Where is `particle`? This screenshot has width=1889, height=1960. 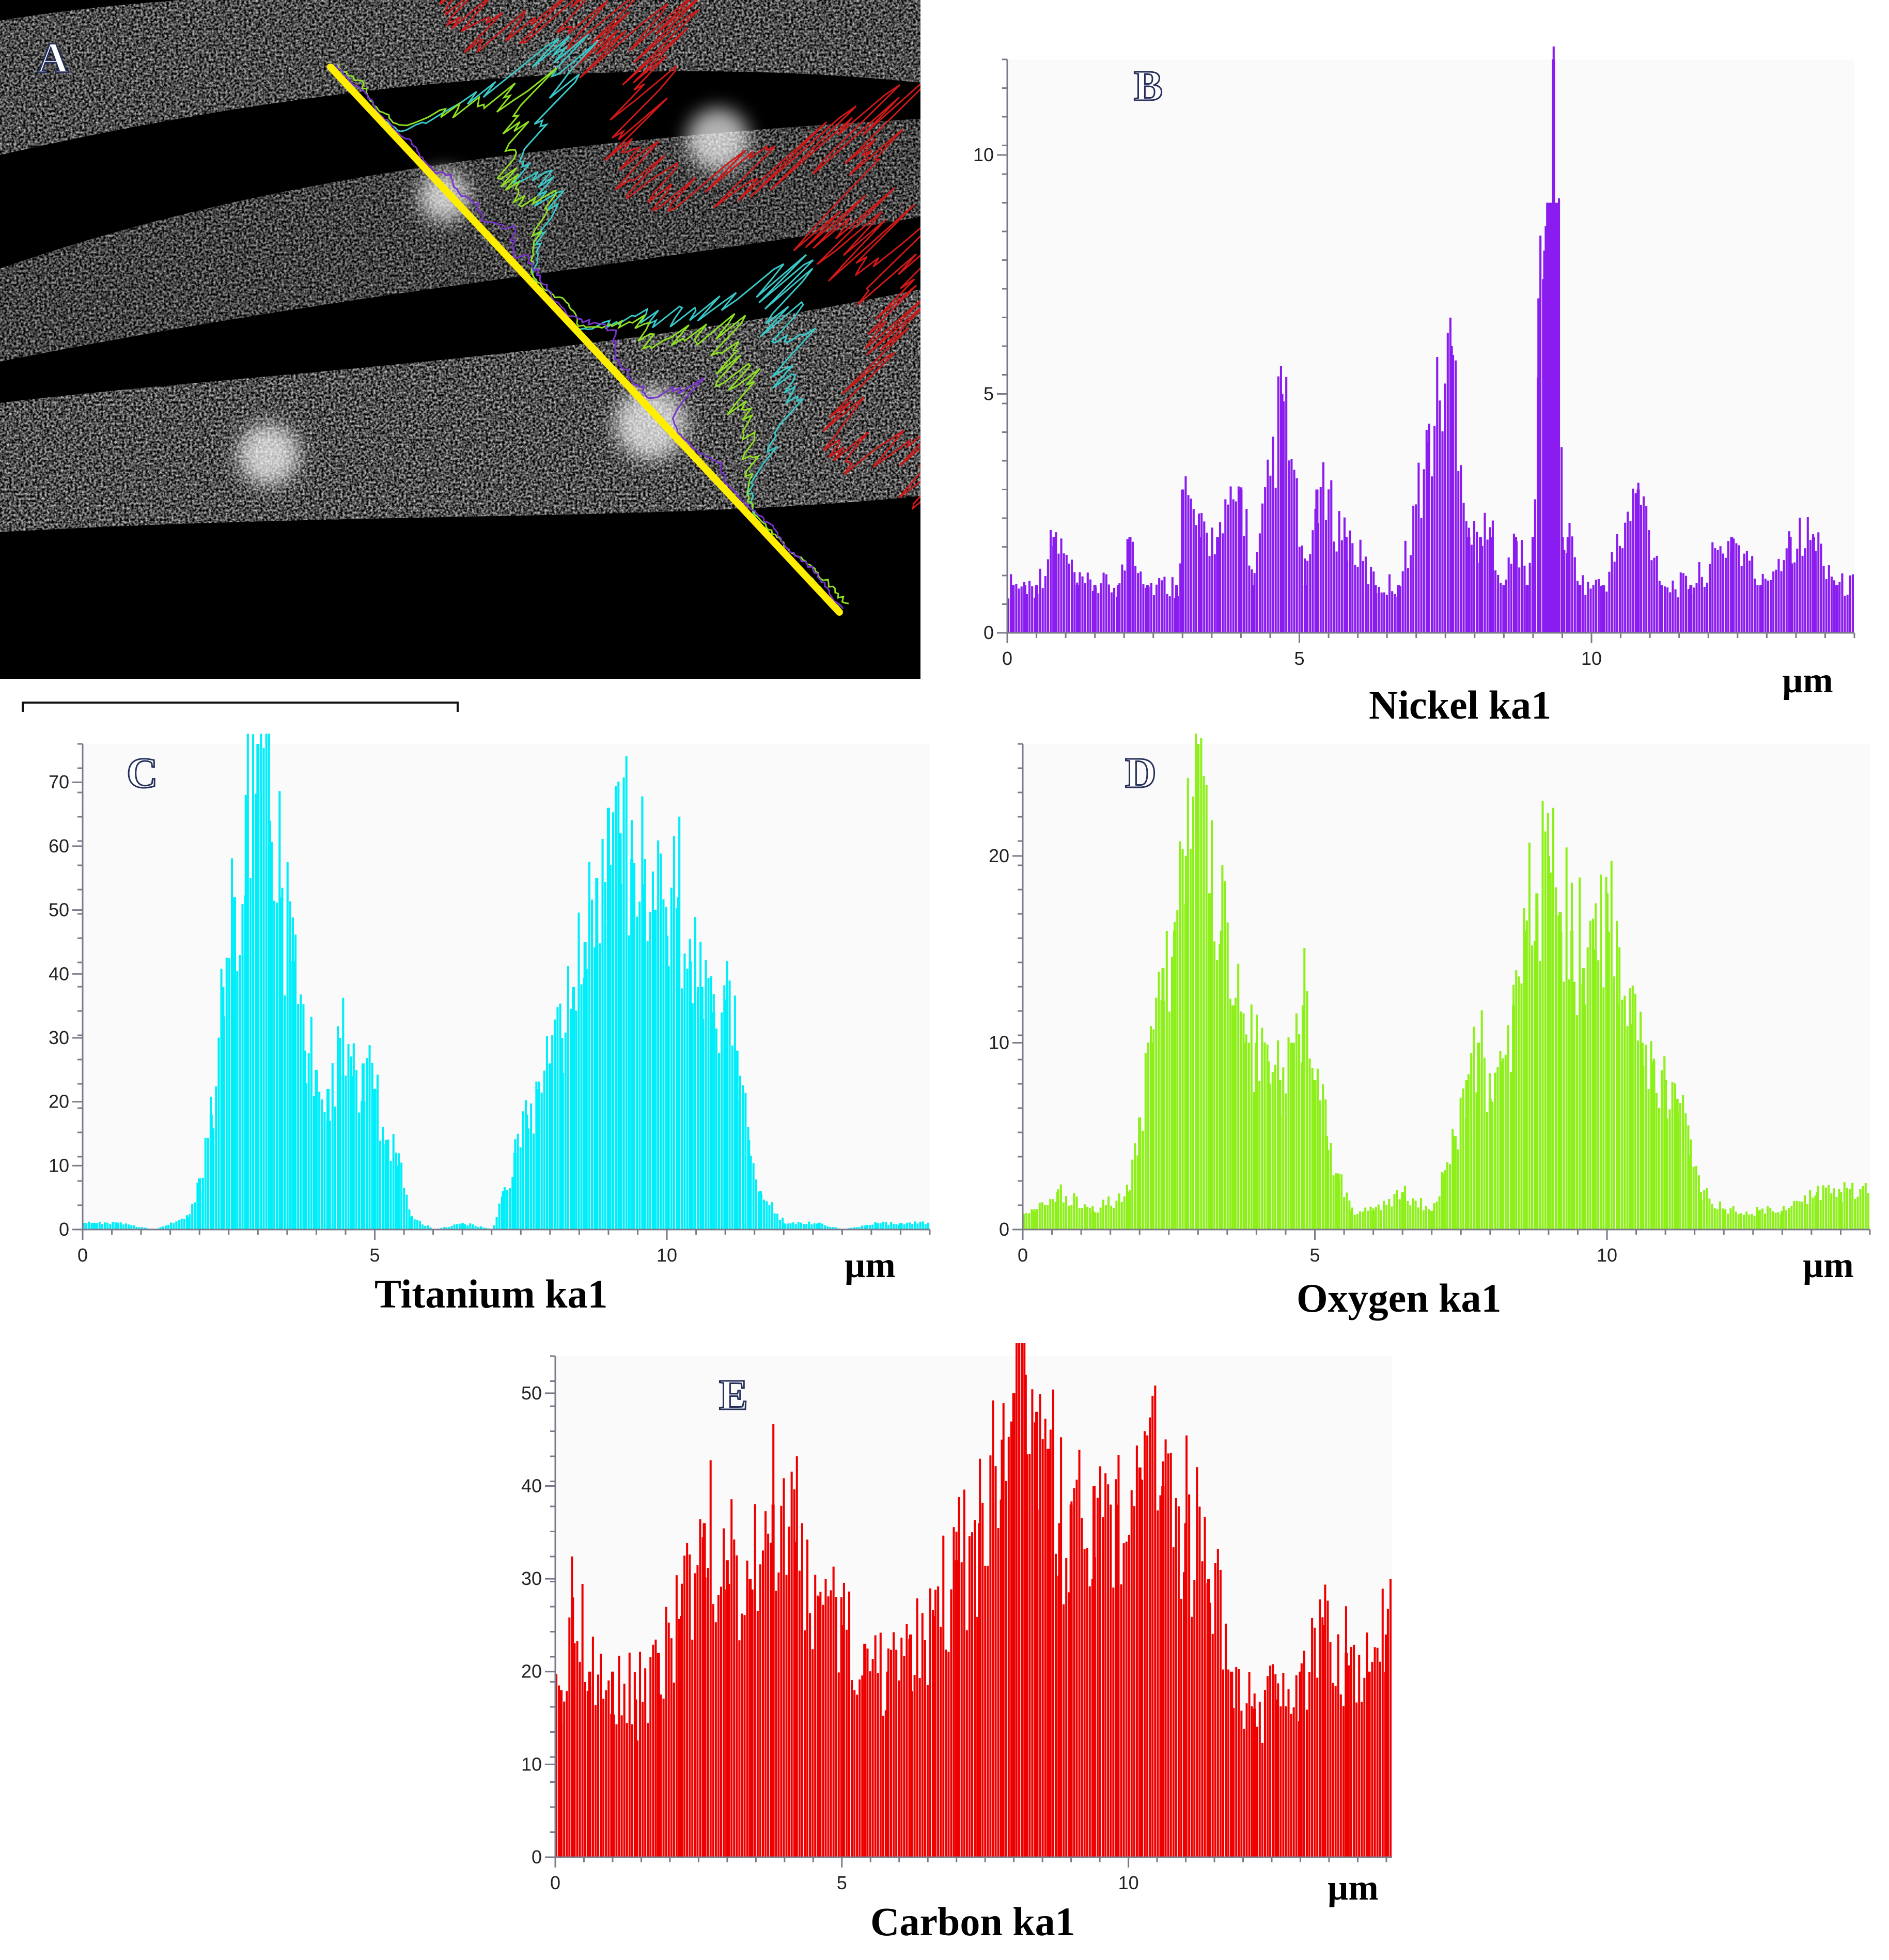 particle is located at coordinates (444, 196).